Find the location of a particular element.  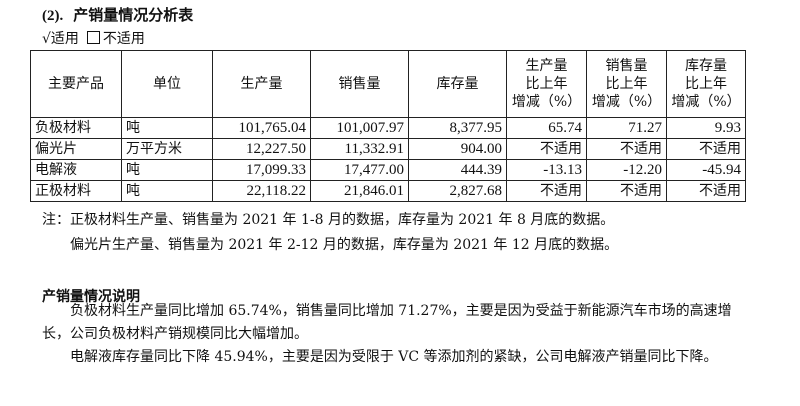

applicable-checked: √适用 is located at coordinates (60, 39).